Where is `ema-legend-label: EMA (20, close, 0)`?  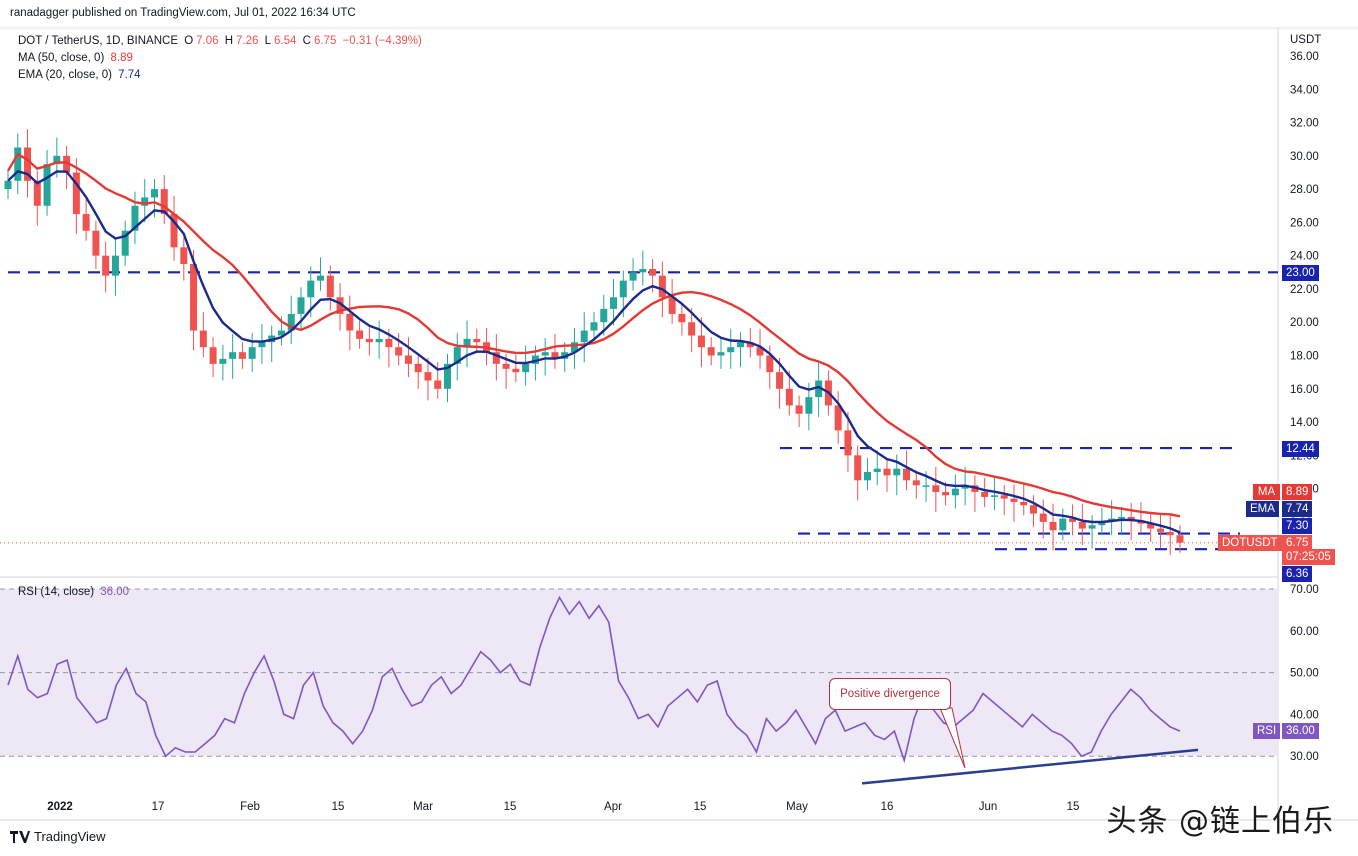 ema-legend-label: EMA (20, close, 0) is located at coordinates (65, 75).